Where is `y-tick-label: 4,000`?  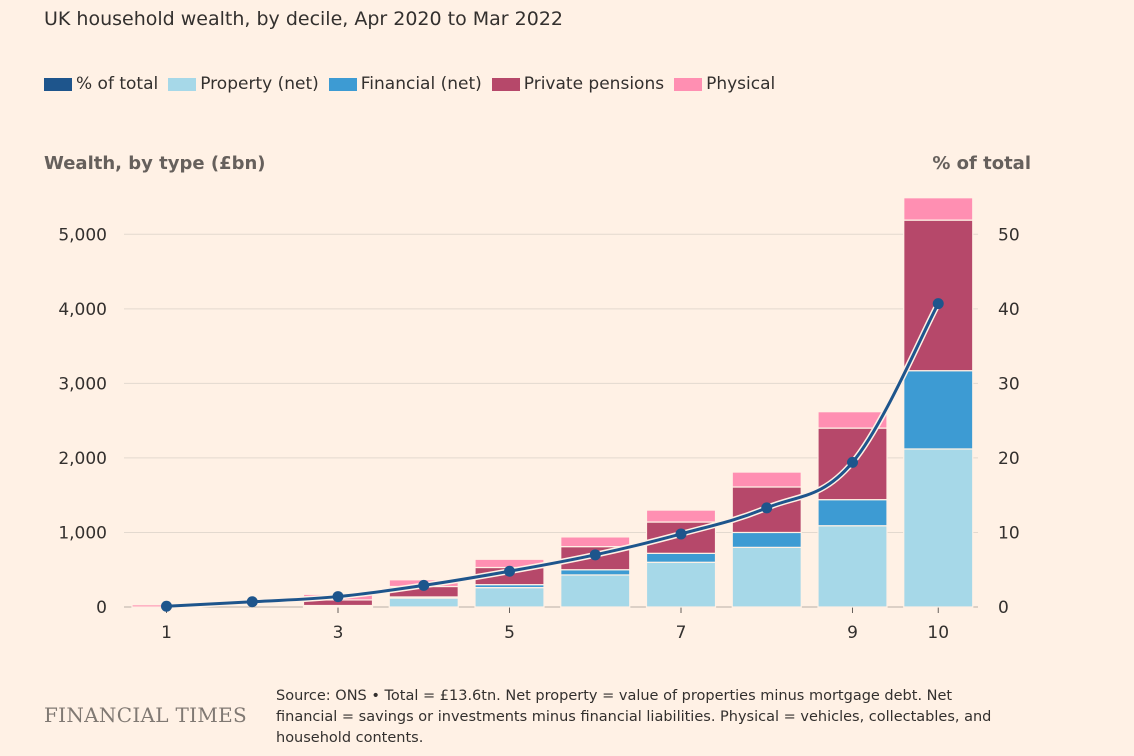 y-tick-label: 4,000 is located at coordinates (82, 310).